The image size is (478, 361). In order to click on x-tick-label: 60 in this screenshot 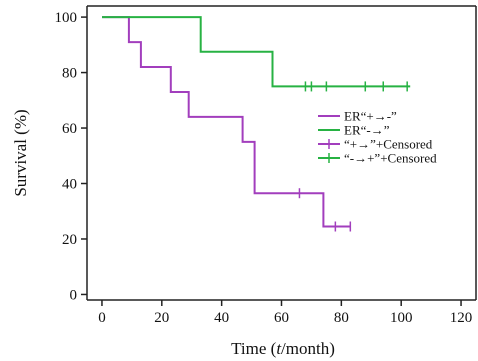, I will do `click(281, 318)`.